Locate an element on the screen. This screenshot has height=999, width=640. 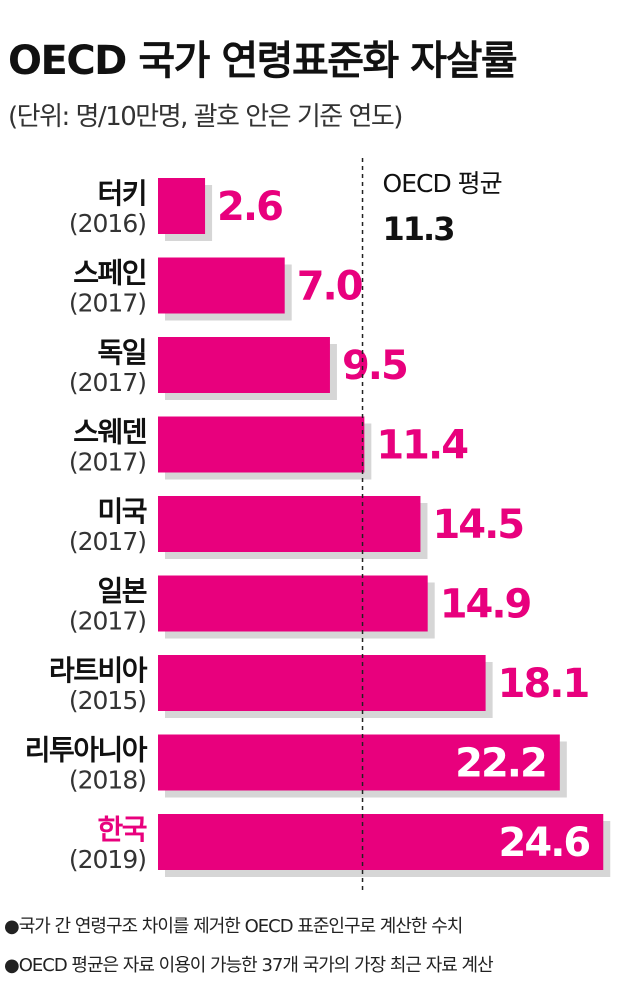
value-label: 14.9 is located at coordinates (485, 605).